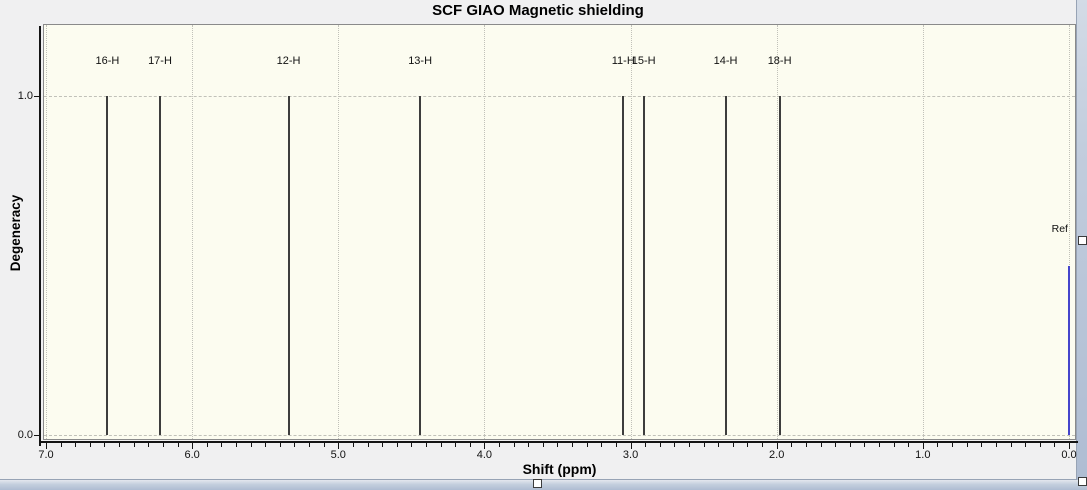 The image size is (1087, 490). What do you see at coordinates (623, 61) in the screenshot?
I see `peak-label: 11-H` at bounding box center [623, 61].